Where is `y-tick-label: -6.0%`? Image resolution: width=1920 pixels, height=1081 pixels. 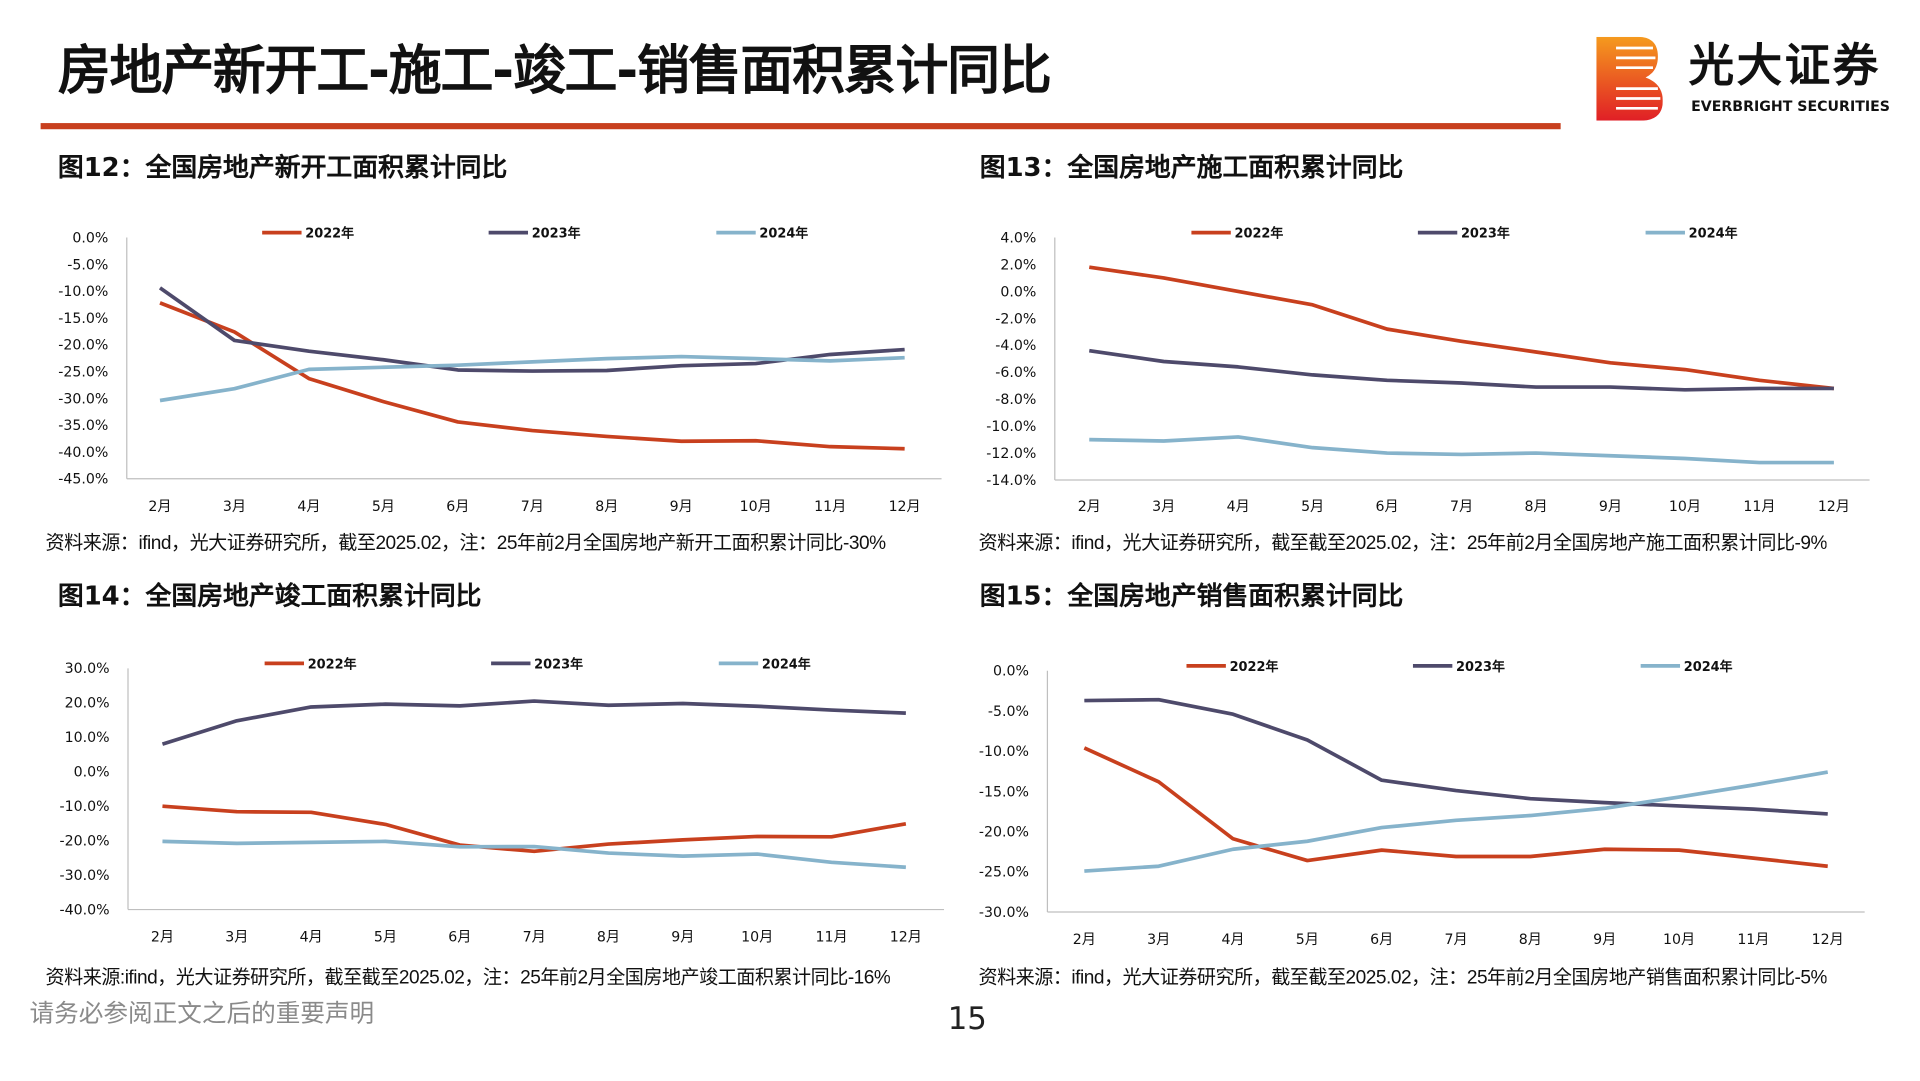 y-tick-label: -6.0% is located at coordinates (1015, 373).